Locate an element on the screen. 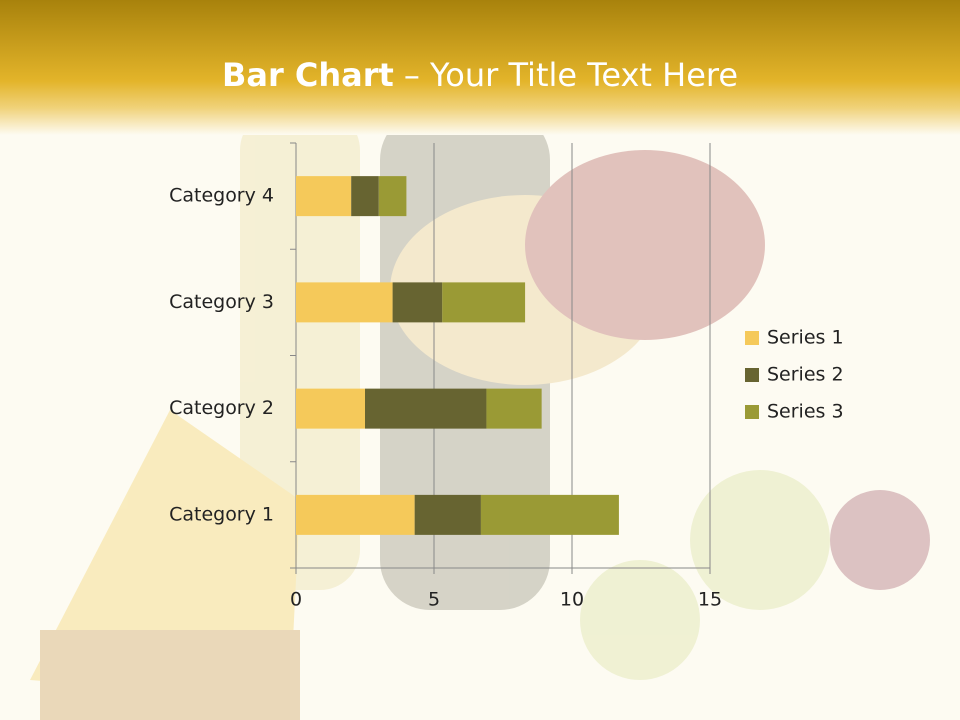  y-tick-label: Category 4 is located at coordinates (221, 196).